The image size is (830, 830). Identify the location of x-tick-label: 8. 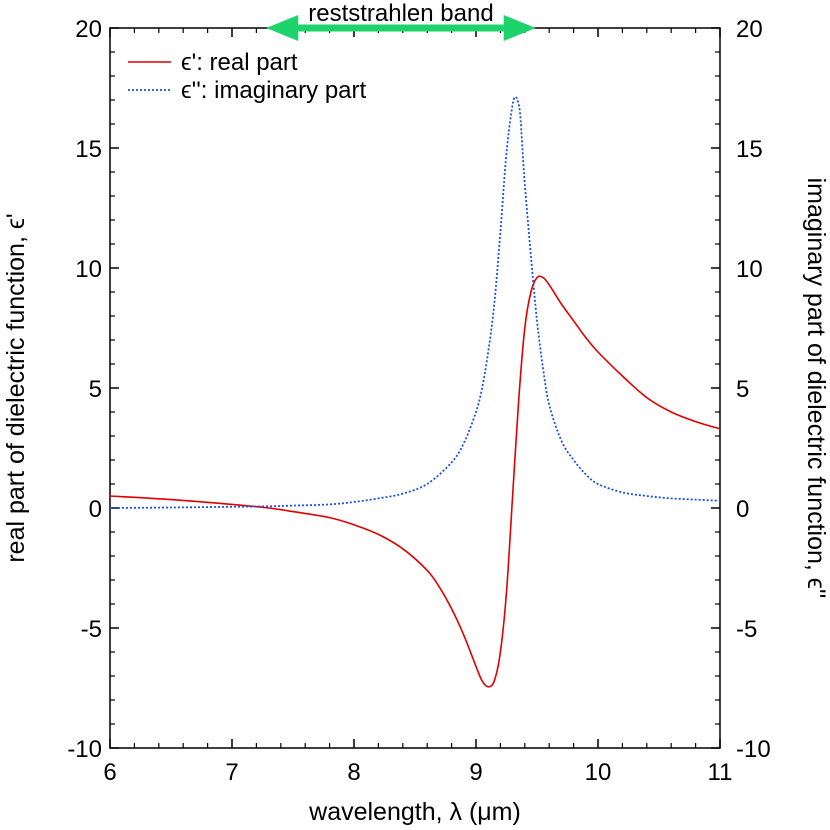
(353, 772).